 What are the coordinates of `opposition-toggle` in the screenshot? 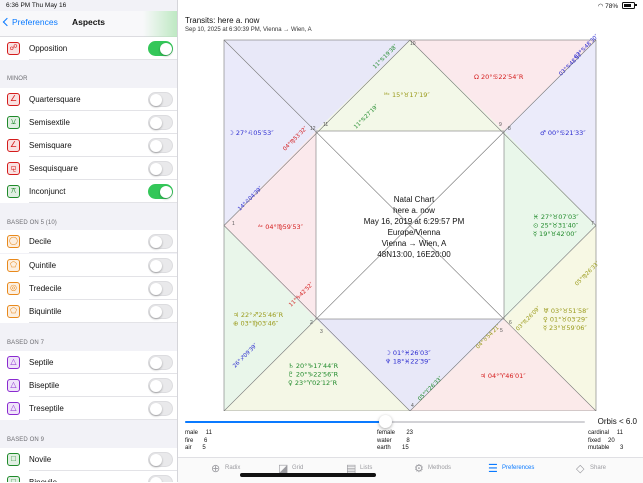 It's located at (160, 48).